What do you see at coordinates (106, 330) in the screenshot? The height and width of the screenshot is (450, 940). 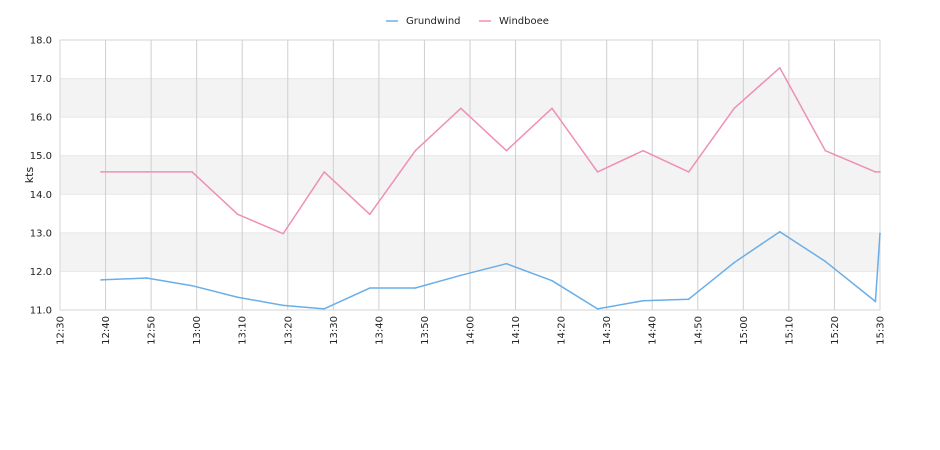 I see `x-tick-label: 12:40` at bounding box center [106, 330].